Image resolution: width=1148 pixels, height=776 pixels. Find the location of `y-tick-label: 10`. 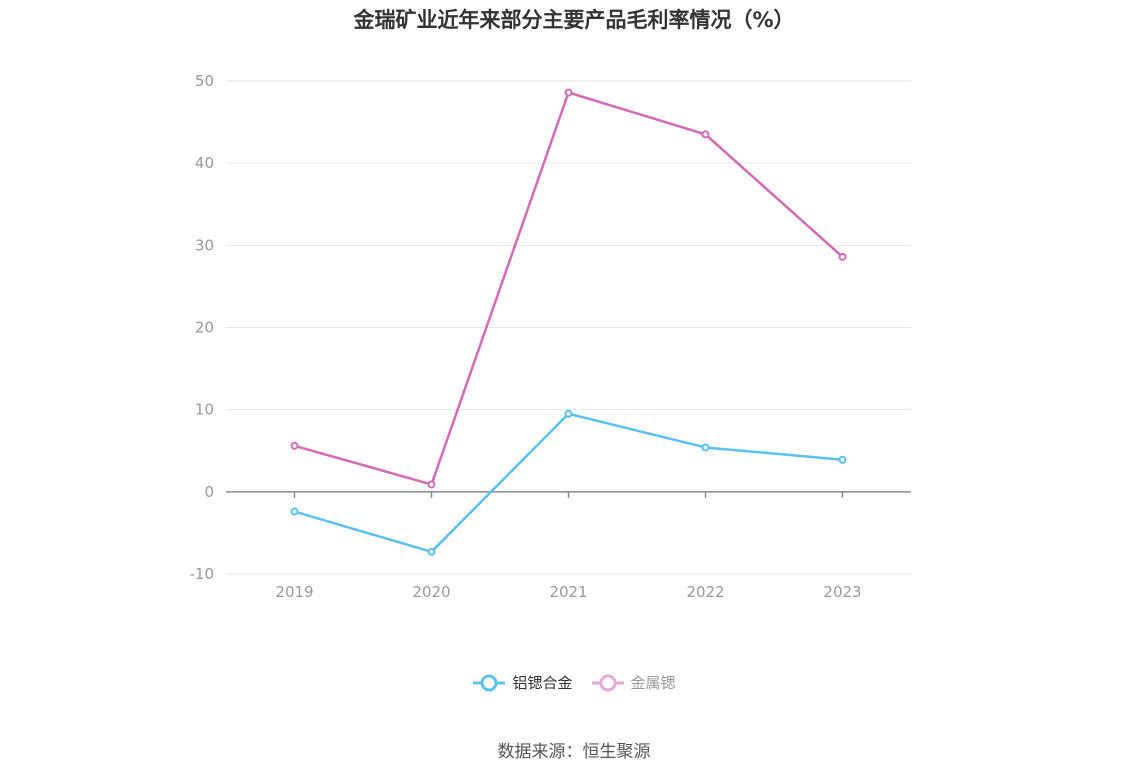

y-tick-label: 10 is located at coordinates (204, 410).